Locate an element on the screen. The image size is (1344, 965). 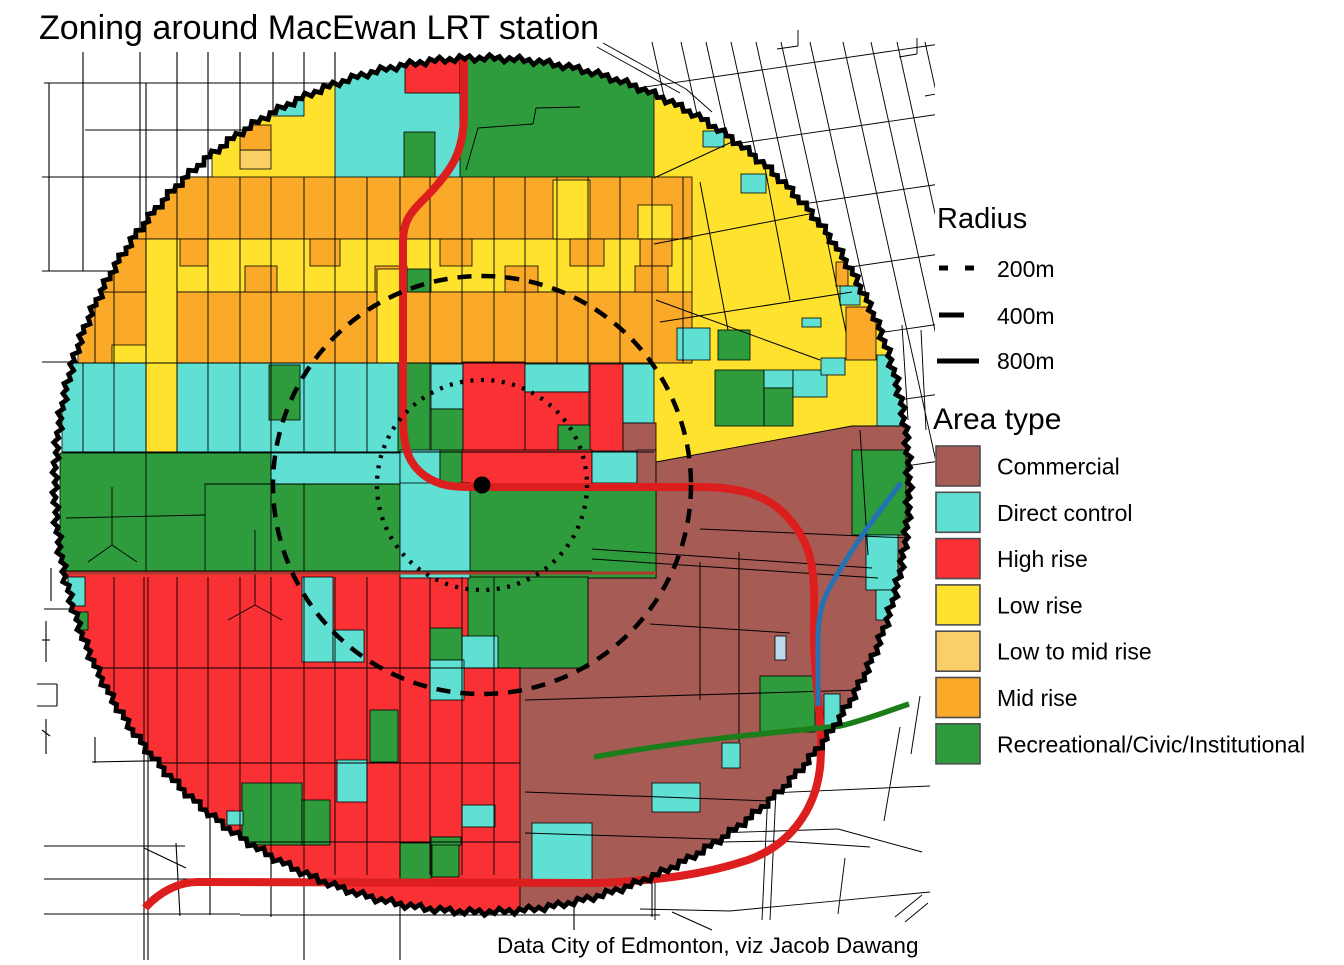
svg-text: Area type is located at coordinates (997, 419).